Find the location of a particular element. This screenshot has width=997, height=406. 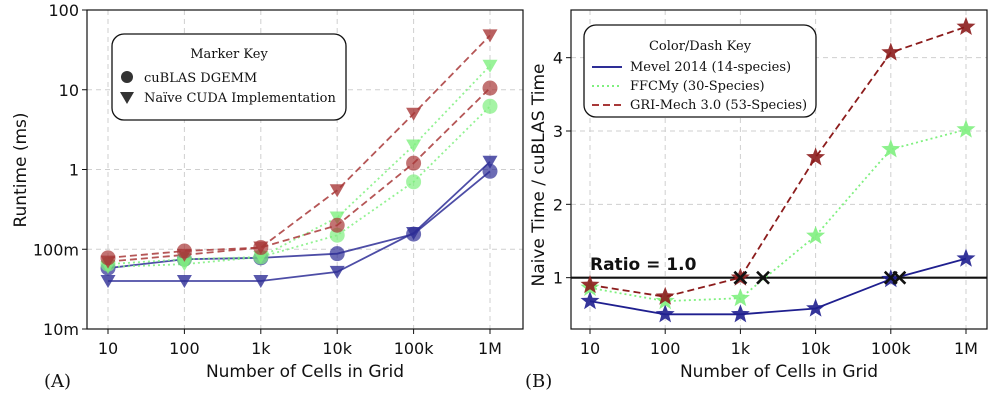

panel-a-y-label: Runtime (ms) is located at coordinates (21, 169).